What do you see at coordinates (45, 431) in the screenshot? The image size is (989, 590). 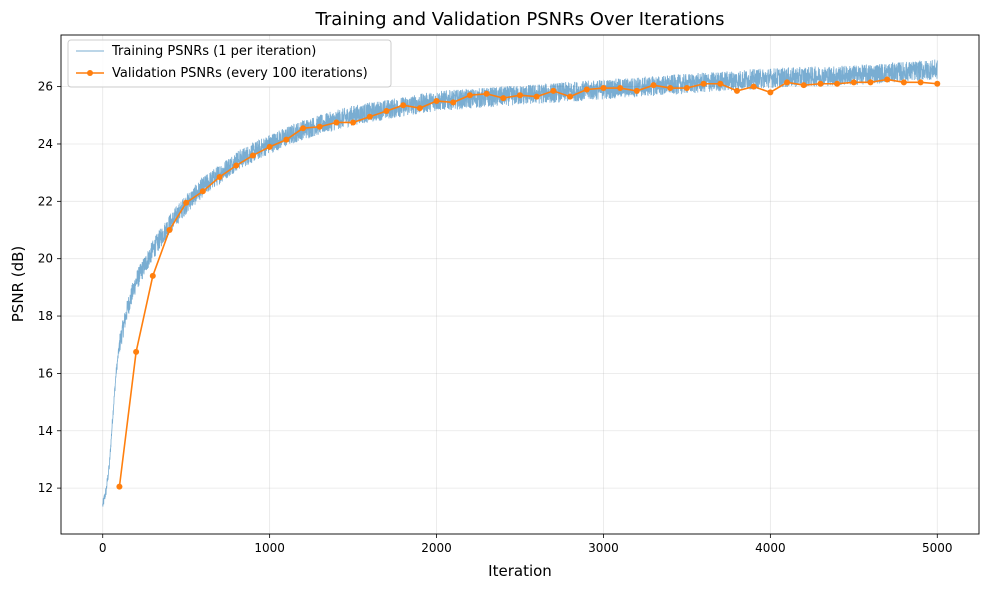 I see `y-tick-label: 14` at bounding box center [45, 431].